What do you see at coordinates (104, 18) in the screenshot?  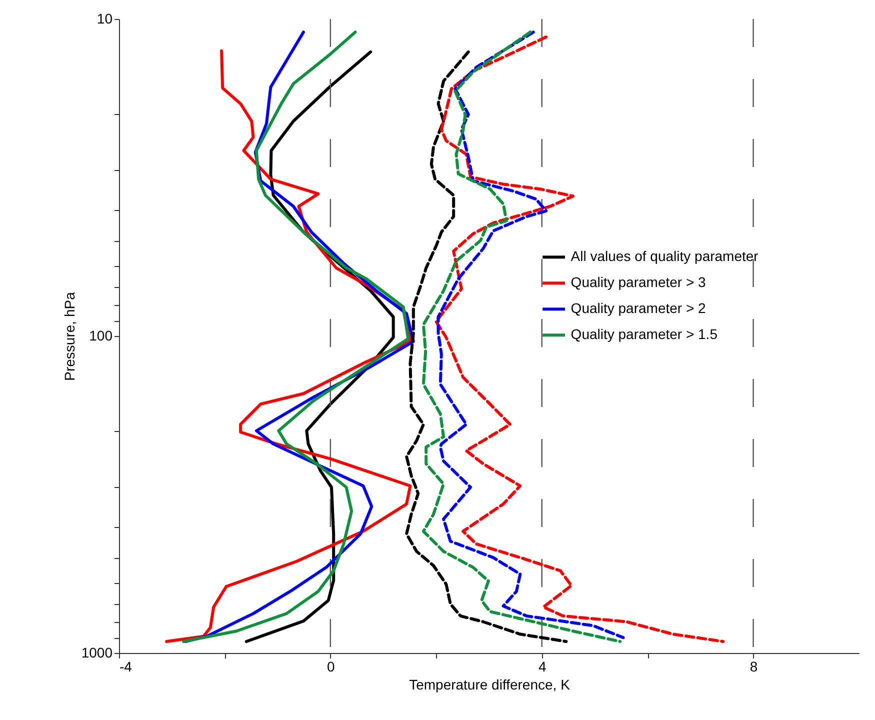 I see `y-tick-label: 10` at bounding box center [104, 18].